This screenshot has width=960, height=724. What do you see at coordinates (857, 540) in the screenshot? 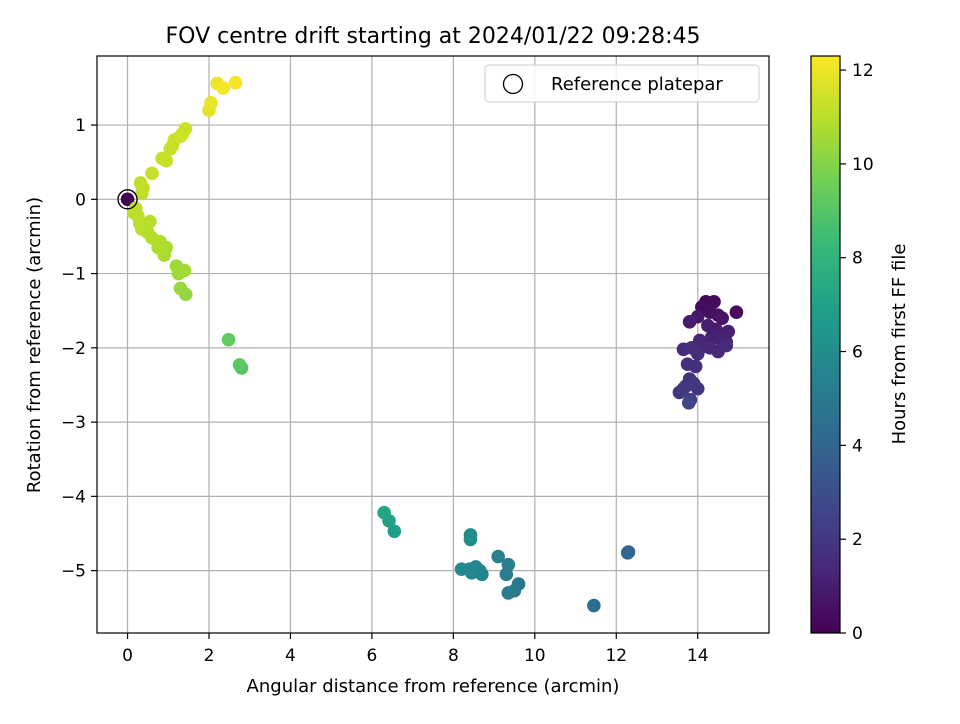
I see `colorbar-tick-label: 2` at bounding box center [857, 540].